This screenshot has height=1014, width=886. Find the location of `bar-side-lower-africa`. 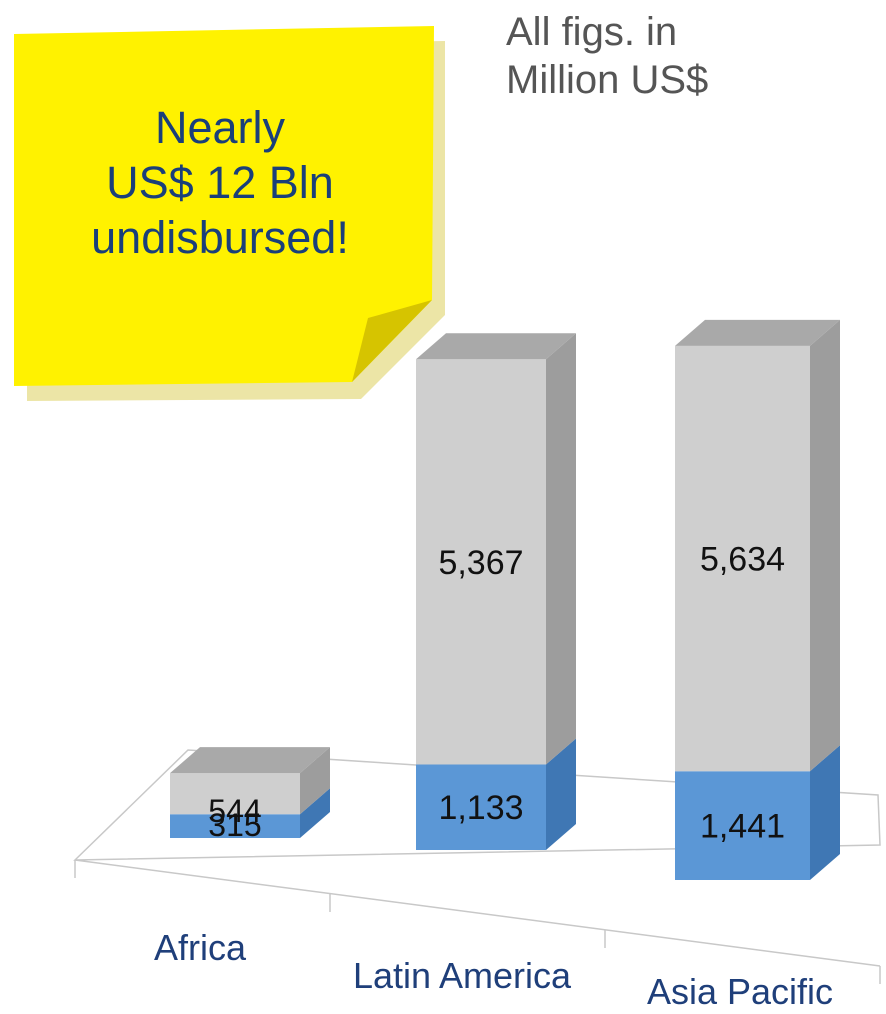

bar-side-lower-africa is located at coordinates (315, 813).